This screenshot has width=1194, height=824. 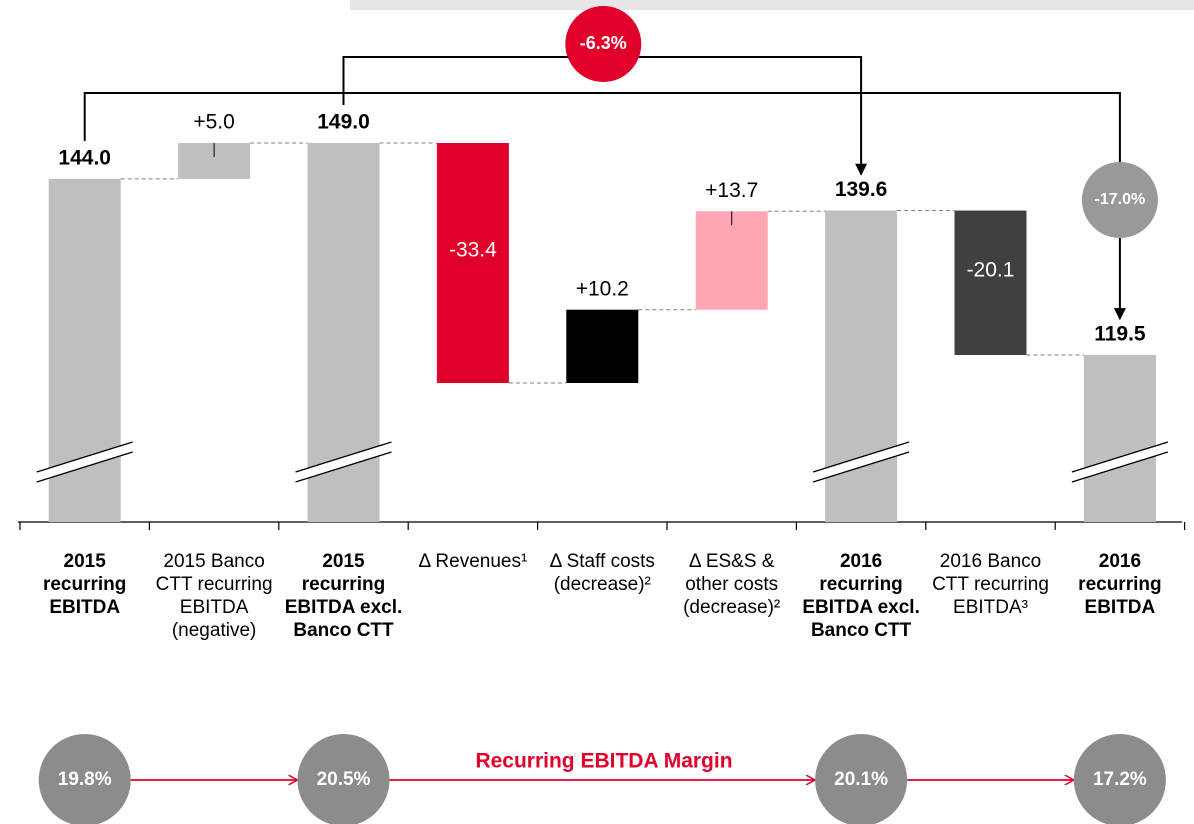 What do you see at coordinates (602, 127) in the screenshot?
I see `bracket` at bounding box center [602, 127].